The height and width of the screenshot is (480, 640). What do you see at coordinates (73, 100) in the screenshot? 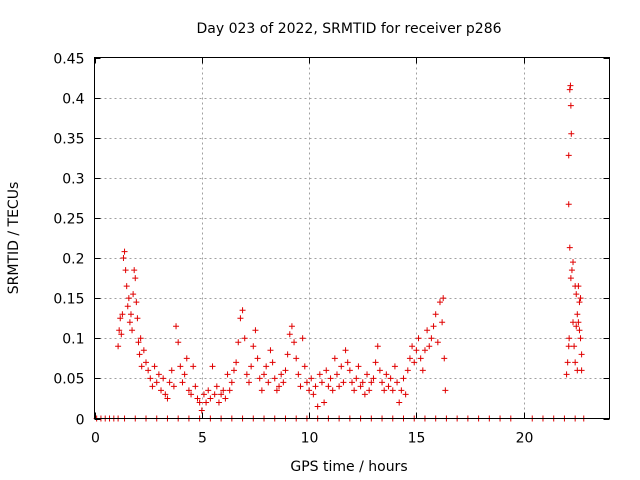
I see `y-tick-label: 0.4` at bounding box center [73, 100].